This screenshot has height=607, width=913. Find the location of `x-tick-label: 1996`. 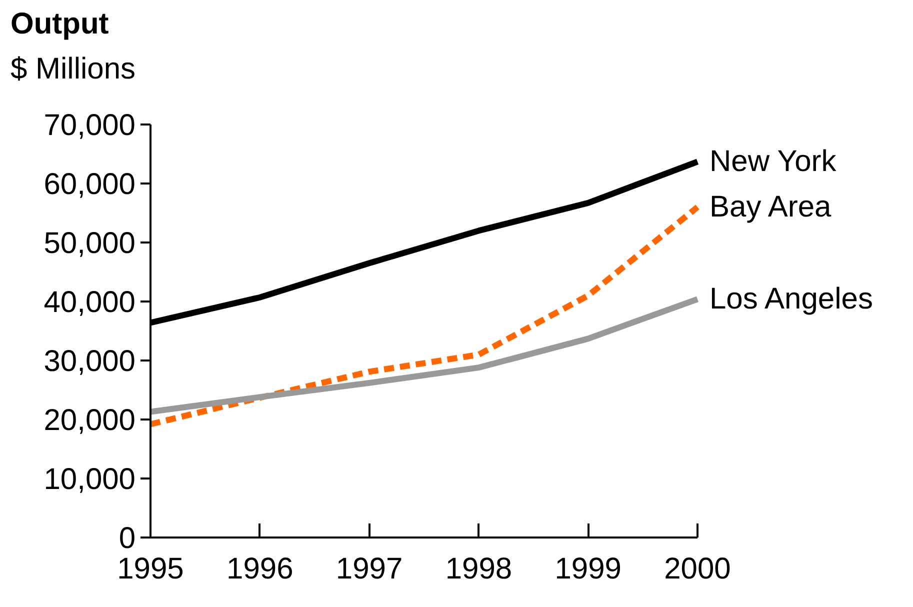

x-tick-label: 1996 is located at coordinates (260, 569).